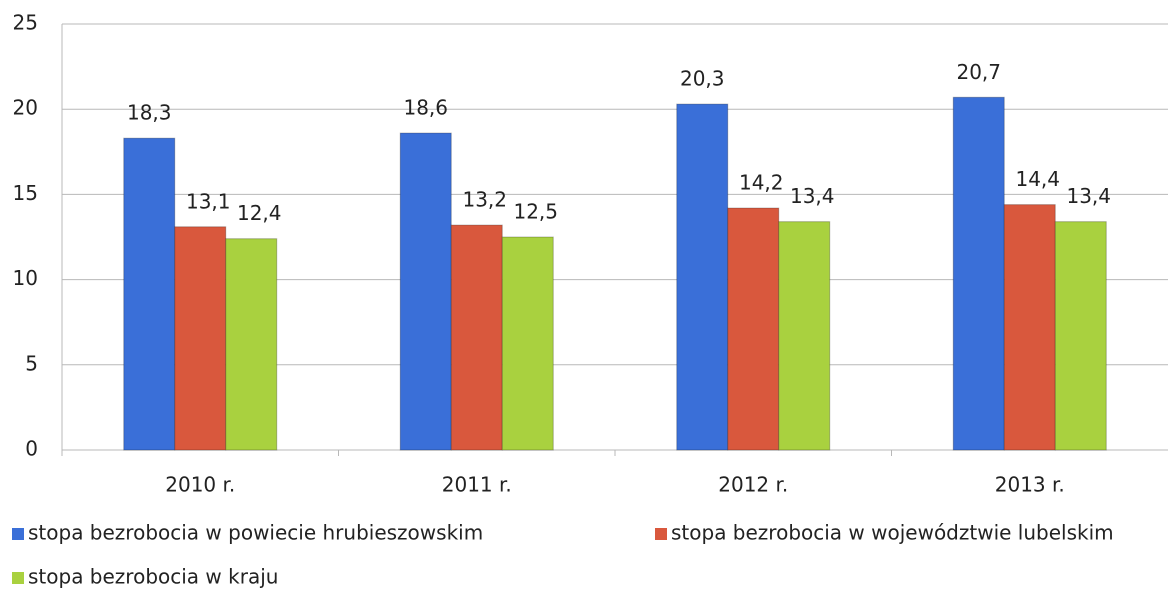 Image resolution: width=1168 pixels, height=591 pixels. Describe the element at coordinates (535, 212) in the screenshot. I see `data-label: 12,5` at that location.